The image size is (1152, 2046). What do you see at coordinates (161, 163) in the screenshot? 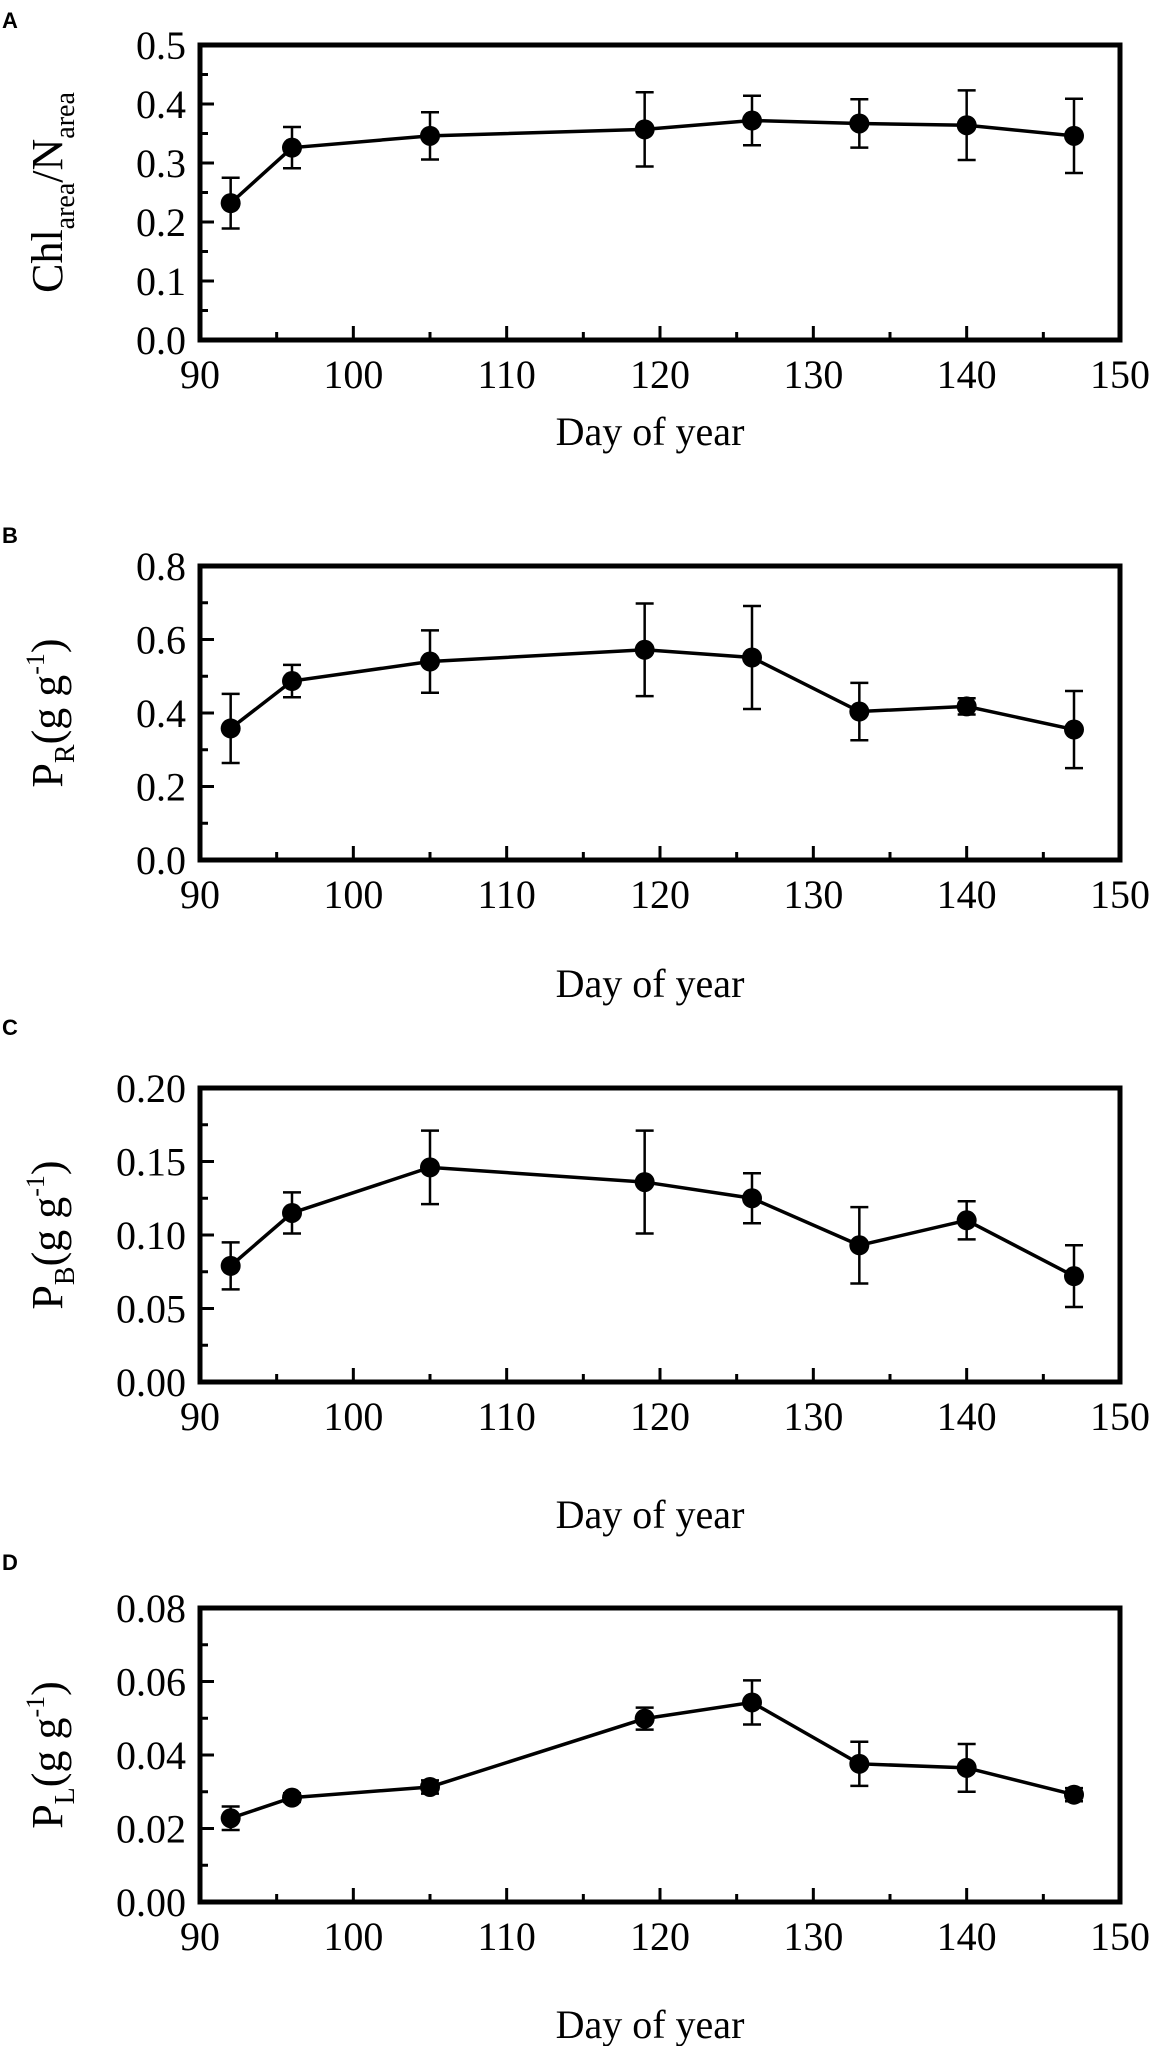
I see `y-tick-label-a: 0.3` at bounding box center [161, 163].